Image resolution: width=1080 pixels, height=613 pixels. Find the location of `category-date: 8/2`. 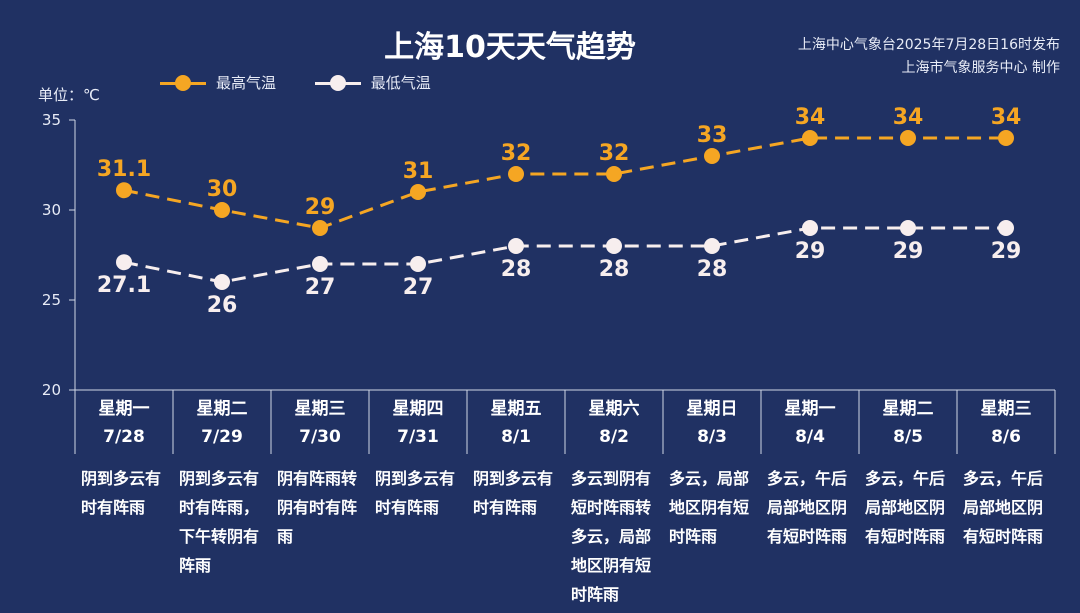

category-date: 8/2 is located at coordinates (614, 437).